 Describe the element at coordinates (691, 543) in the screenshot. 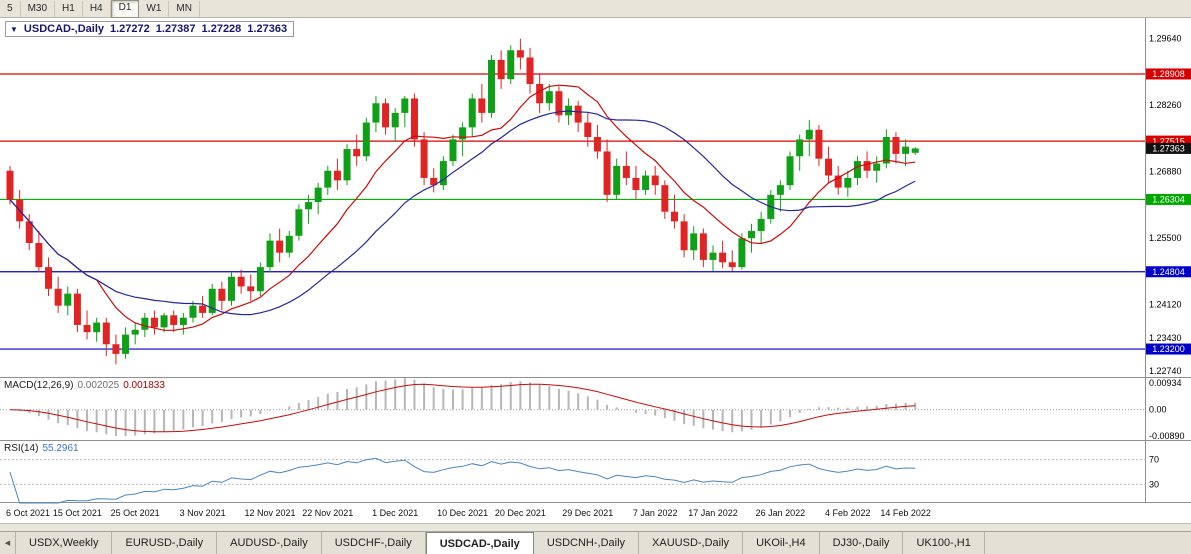

I see `chart-tab-xauusd-daily: XAUUSD-,Daily` at that location.